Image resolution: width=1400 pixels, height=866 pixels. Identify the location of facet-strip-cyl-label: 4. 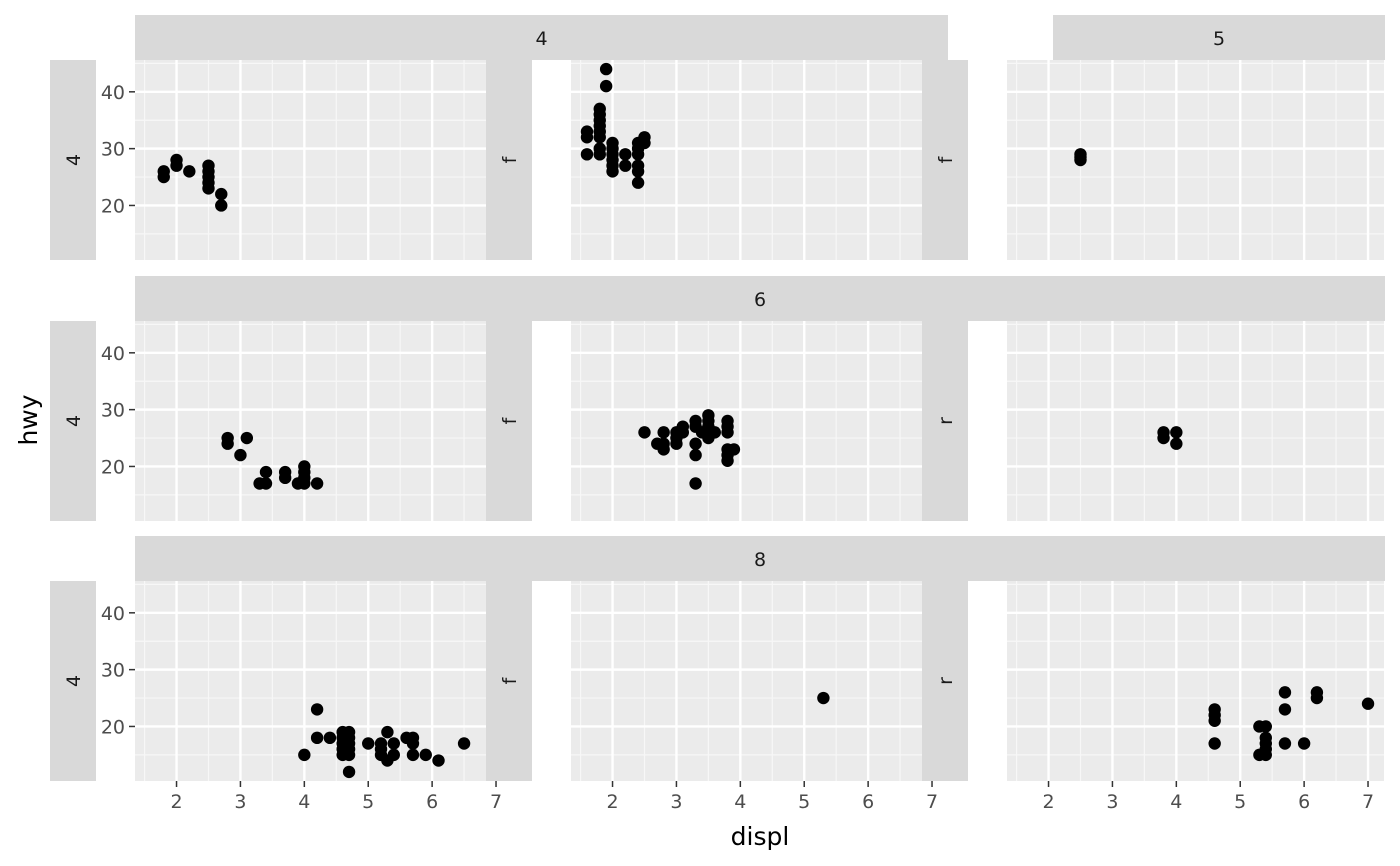
(541, 39).